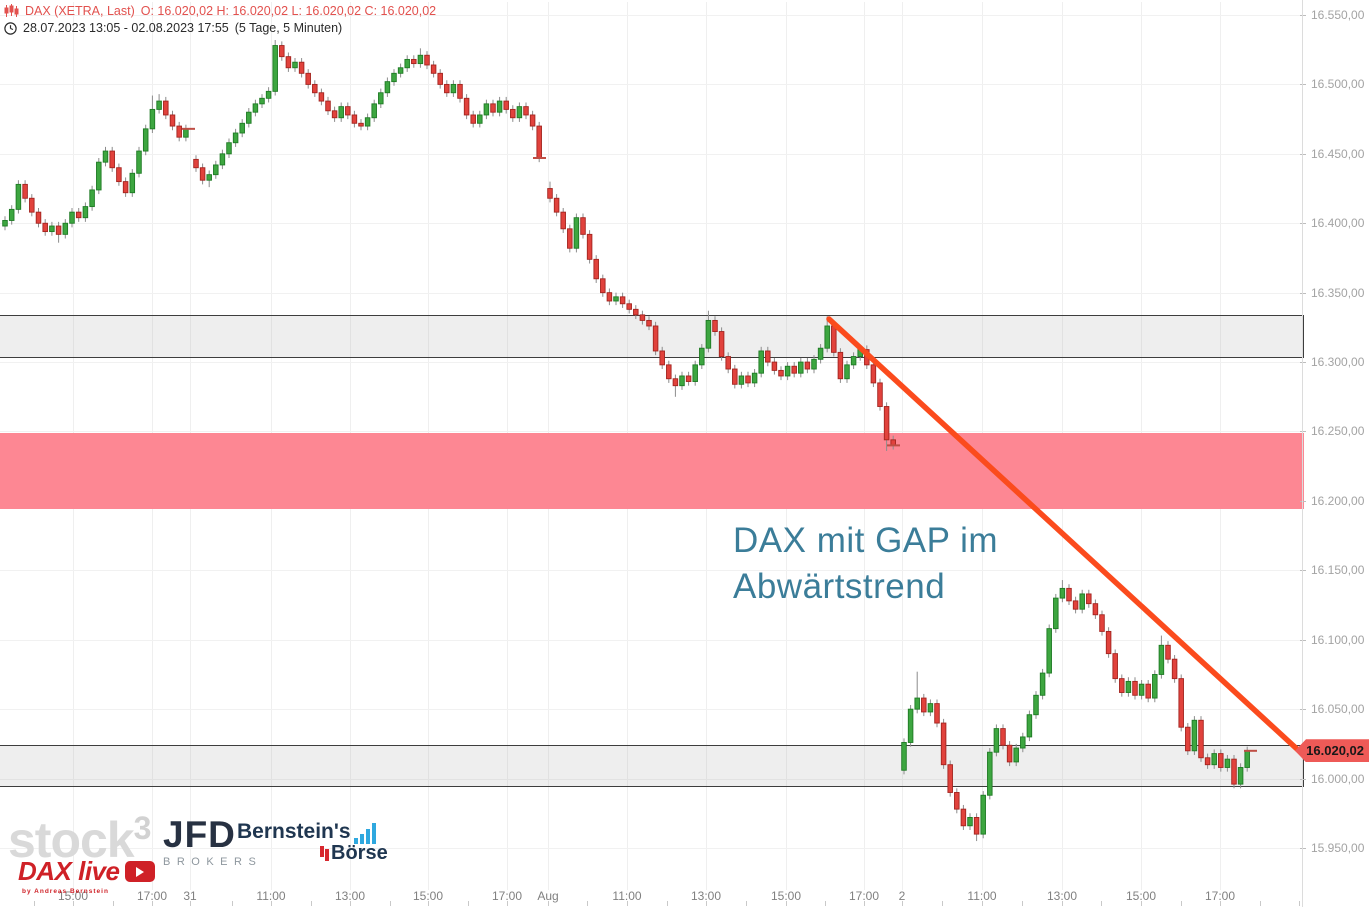  What do you see at coordinates (80, 11) in the screenshot?
I see `instrument-title: DAX (XETRA, Last)` at bounding box center [80, 11].